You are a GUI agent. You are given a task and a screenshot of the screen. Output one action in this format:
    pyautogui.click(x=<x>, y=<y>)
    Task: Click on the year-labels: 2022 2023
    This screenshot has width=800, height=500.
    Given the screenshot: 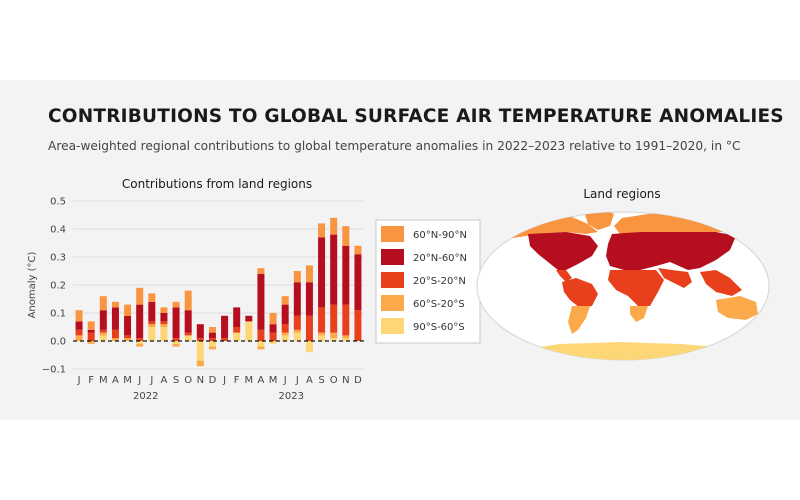 What is the action you would take?
    pyautogui.click(x=218, y=396)
    